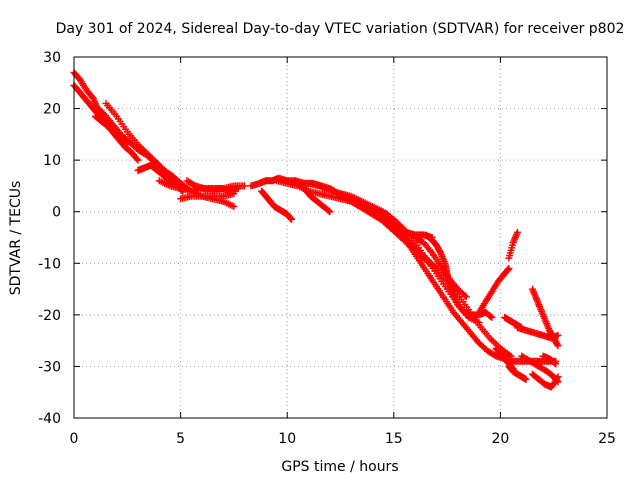 This screenshot has height=480, width=640. What do you see at coordinates (49, 238) in the screenshot?
I see `y-axis-tick-labels: -40 -30 -20 -10 0 10 20 30` at bounding box center [49, 238].